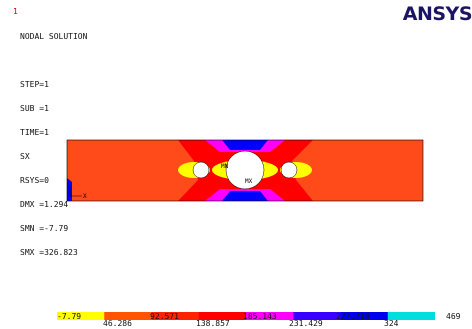  What do you see at coordinates (391, 323) in the screenshot?
I see `legend-tick-8: 324` at bounding box center [391, 323].